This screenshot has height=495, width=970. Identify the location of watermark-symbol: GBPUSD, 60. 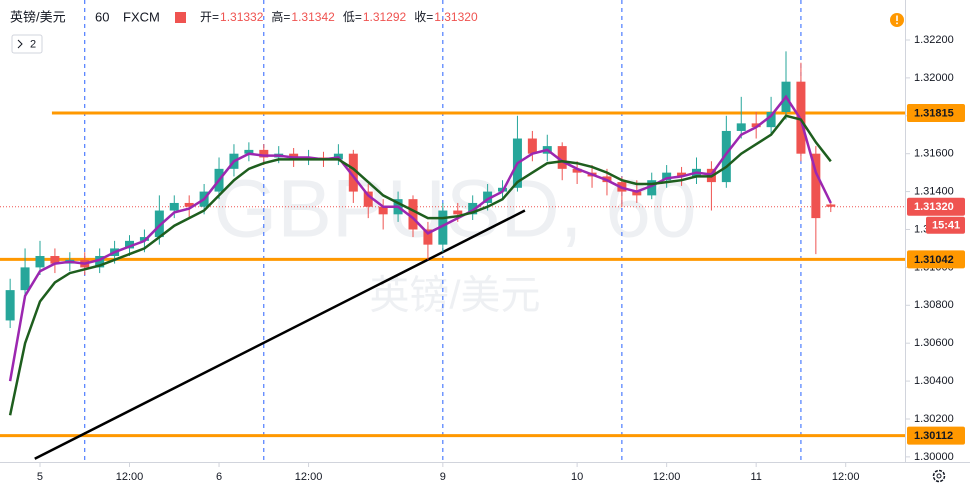
(454, 209).